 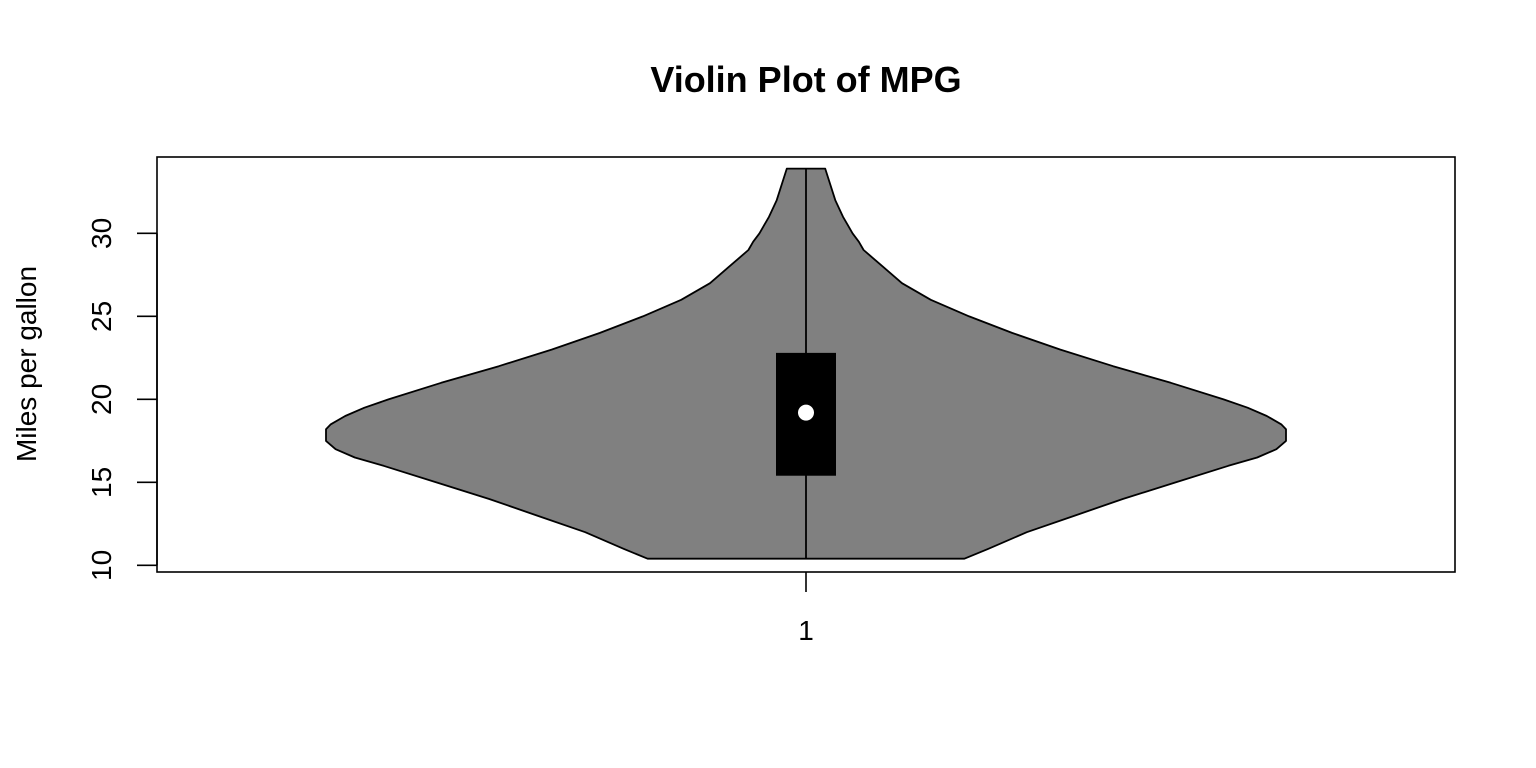 What do you see at coordinates (806, 412) in the screenshot?
I see `median-point` at bounding box center [806, 412].